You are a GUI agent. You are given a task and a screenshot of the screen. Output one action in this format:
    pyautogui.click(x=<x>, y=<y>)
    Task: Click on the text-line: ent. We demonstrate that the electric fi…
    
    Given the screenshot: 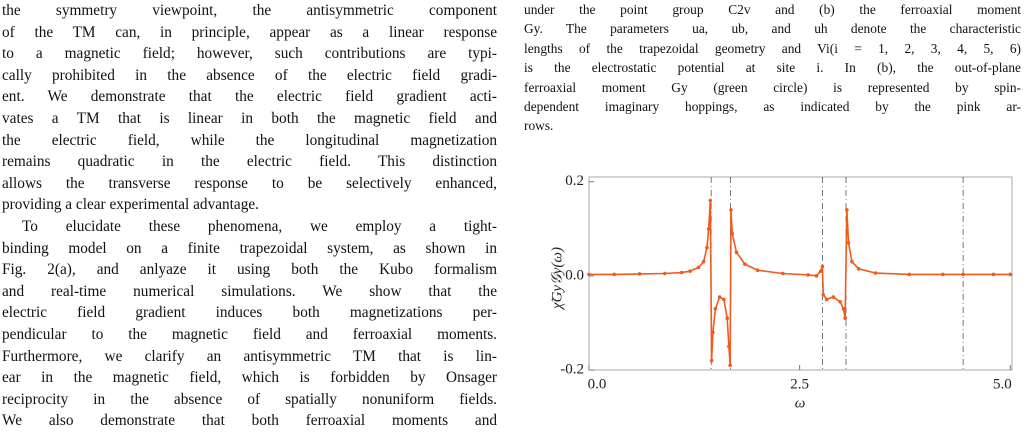 What is the action you would take?
    pyautogui.click(x=249, y=97)
    